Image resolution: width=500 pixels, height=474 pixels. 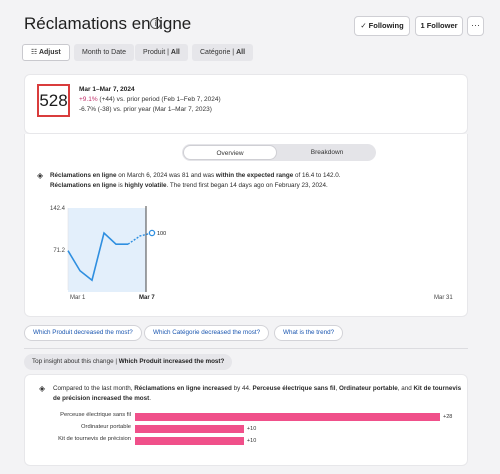 I want to click on series-group, so click(x=111, y=255).